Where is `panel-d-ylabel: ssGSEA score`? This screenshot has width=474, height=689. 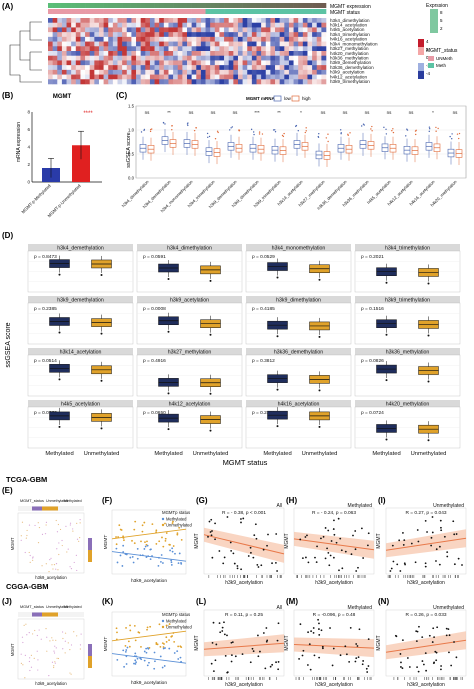
panel-d-ylabel: ssGSEA score is located at coordinates (8, 344).